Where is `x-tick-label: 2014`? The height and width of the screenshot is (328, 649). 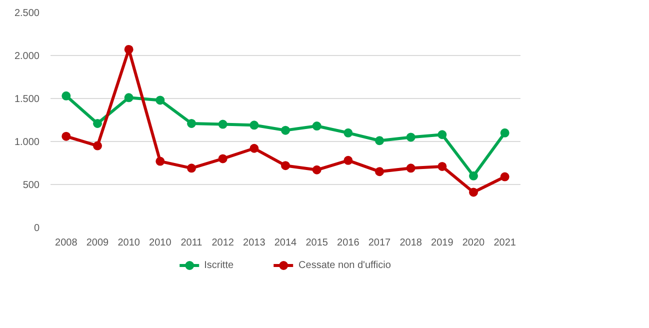 x-tick-label: 2014 is located at coordinates (286, 243).